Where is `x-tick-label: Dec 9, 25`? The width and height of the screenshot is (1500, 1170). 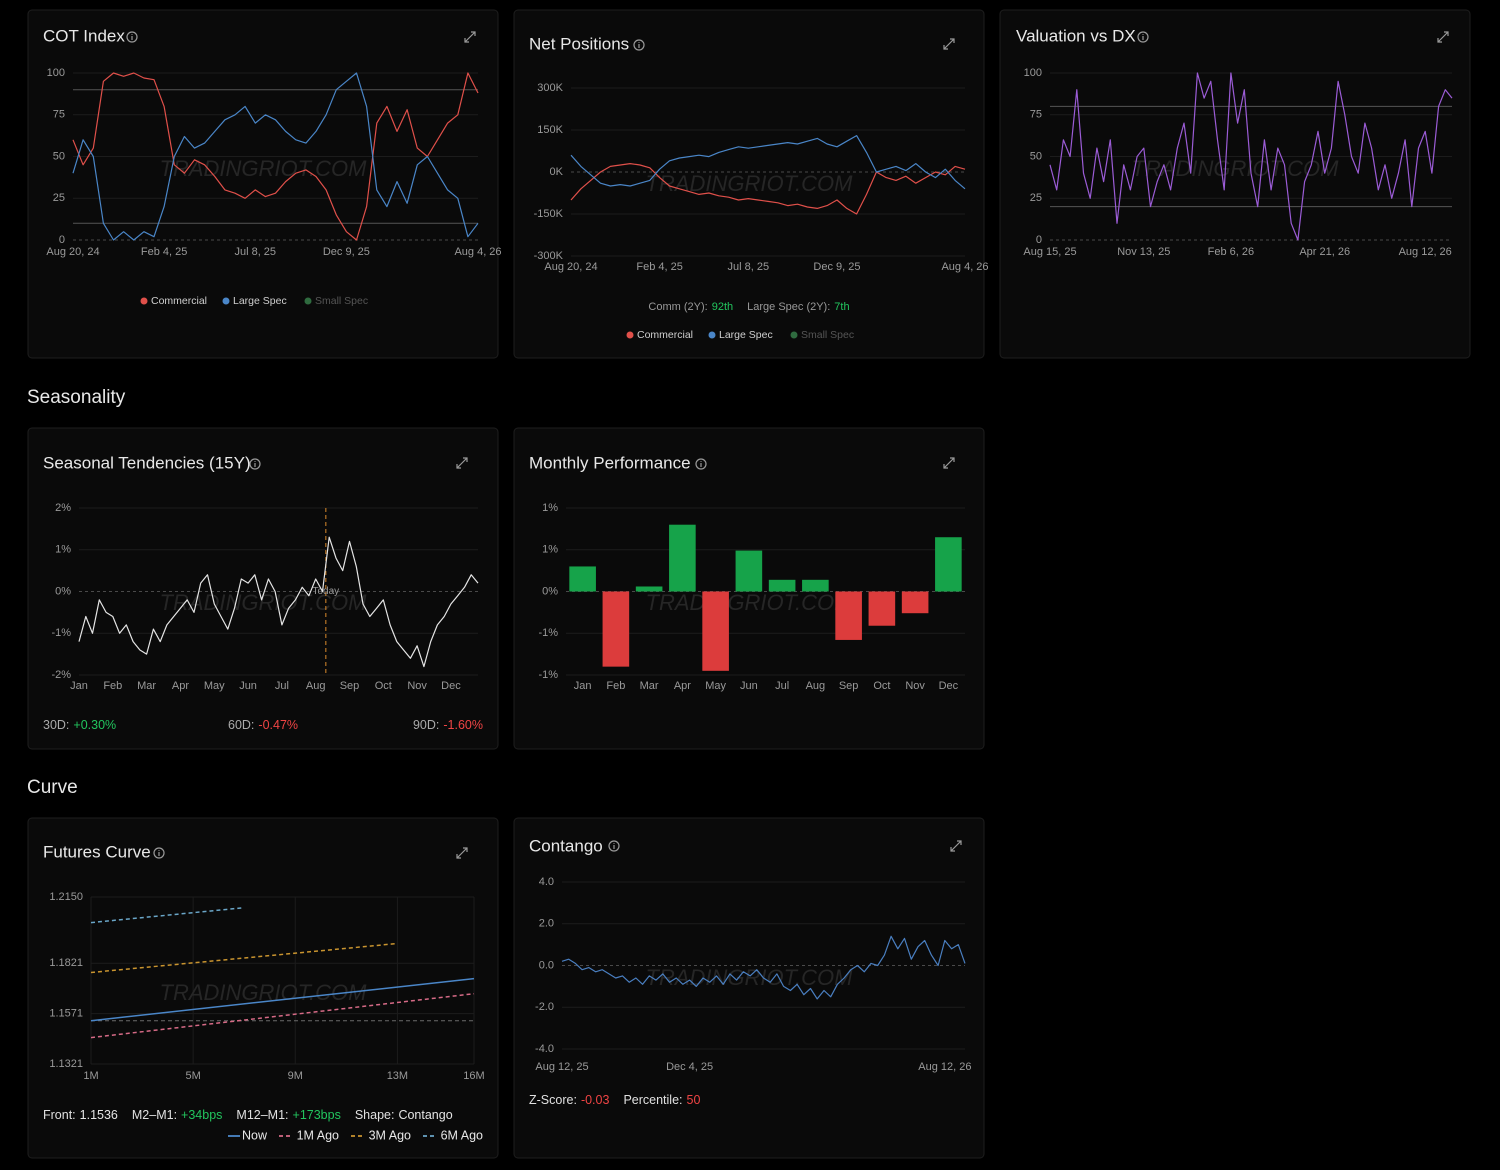 x-tick-label: Dec 9, 25 is located at coordinates (346, 252).